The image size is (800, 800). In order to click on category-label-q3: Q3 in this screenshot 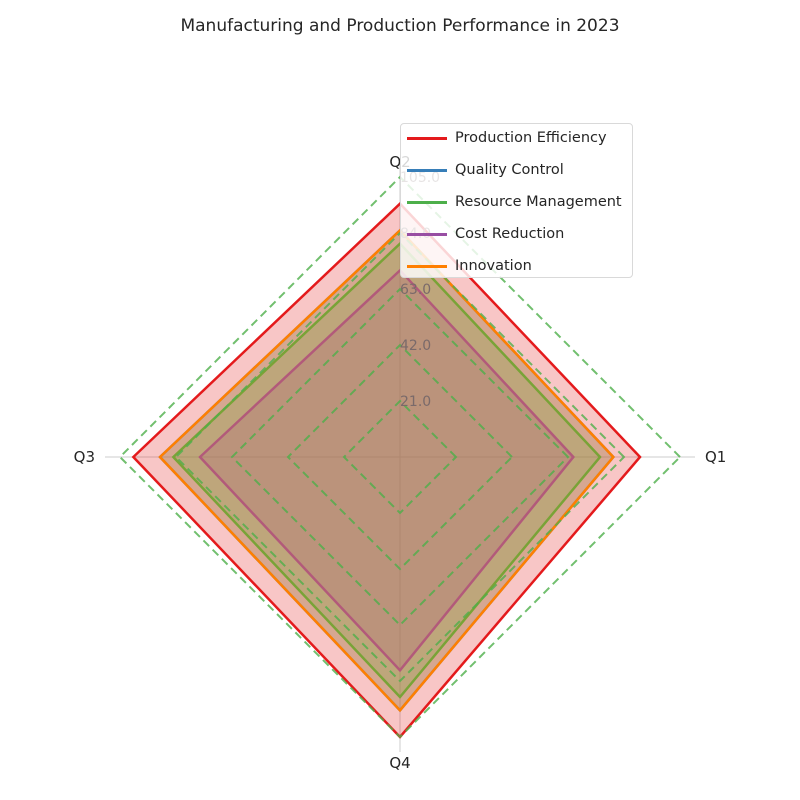, I will do `click(84, 457)`.